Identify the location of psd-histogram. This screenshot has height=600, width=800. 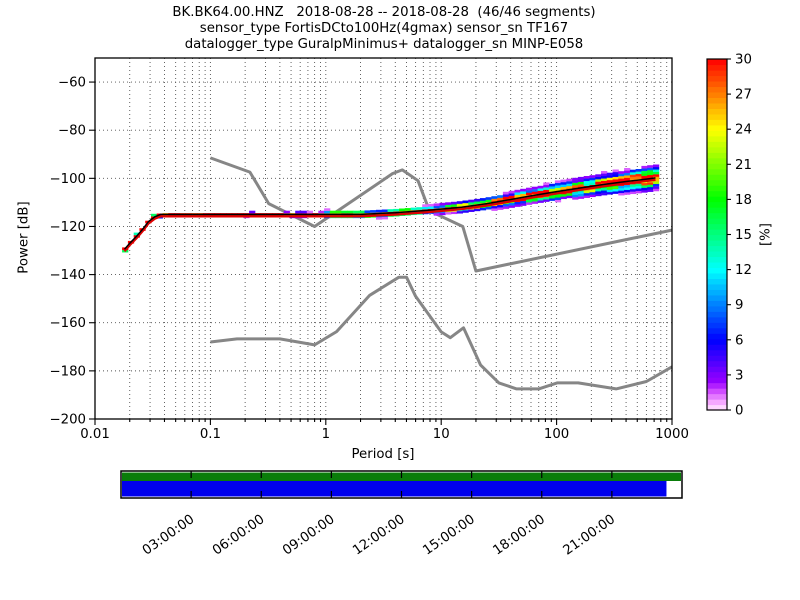
(391, 208).